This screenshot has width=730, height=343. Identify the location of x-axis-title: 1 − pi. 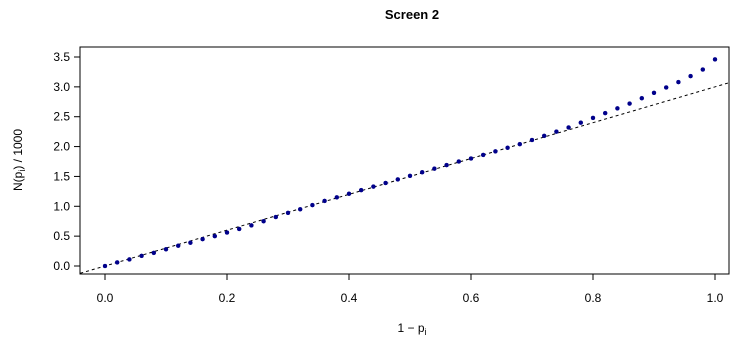
(411, 329).